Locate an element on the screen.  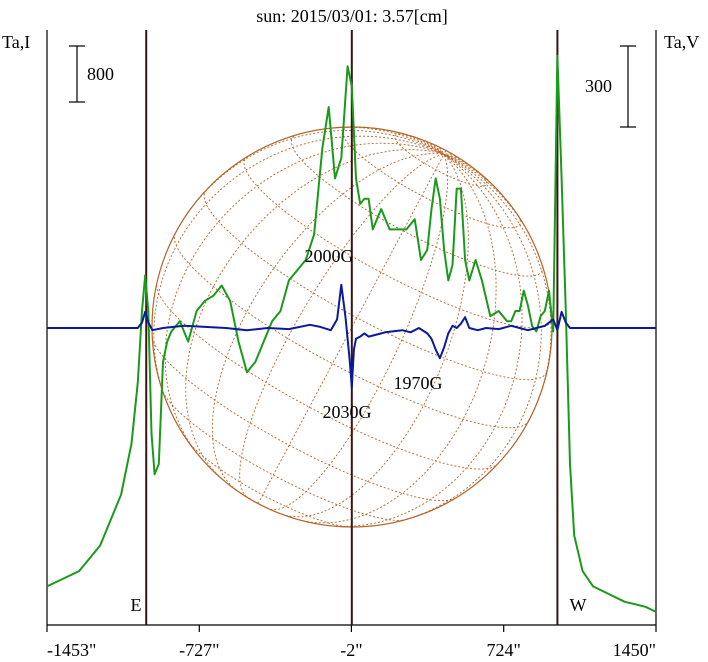
left-scale-bar is located at coordinates (77, 74).